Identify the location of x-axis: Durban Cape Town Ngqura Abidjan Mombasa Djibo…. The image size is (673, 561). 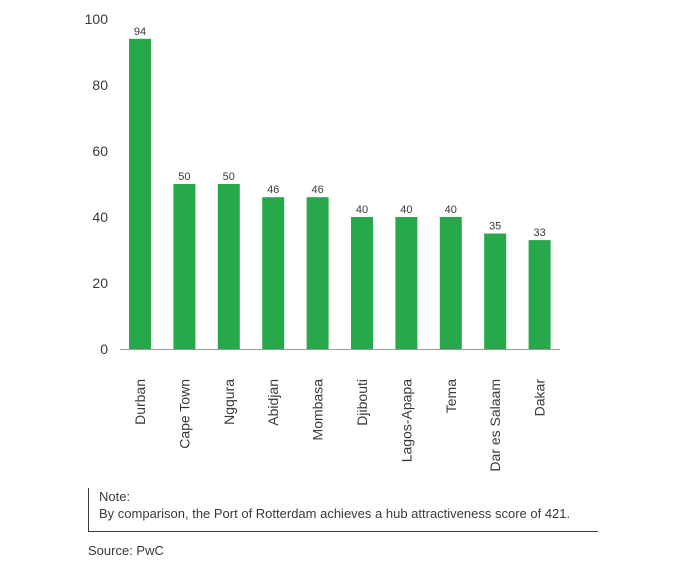
(340, 410).